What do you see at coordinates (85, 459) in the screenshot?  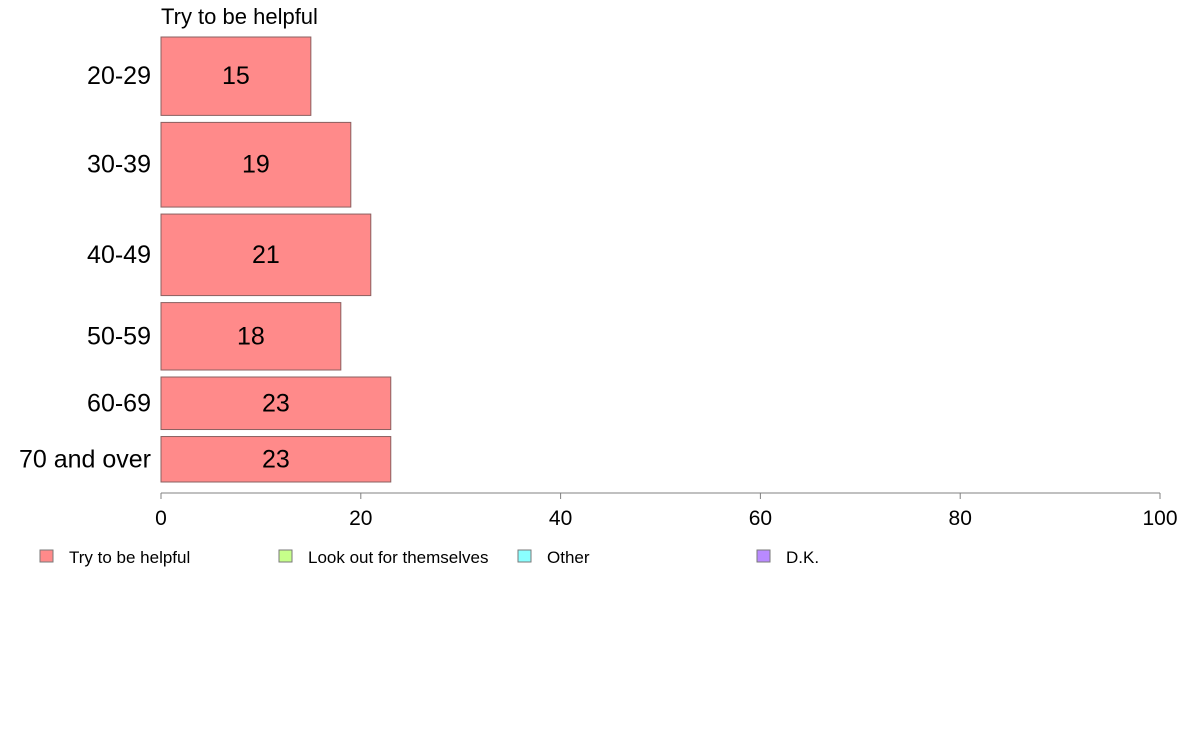 I see `category-label: 70 and over` at bounding box center [85, 459].